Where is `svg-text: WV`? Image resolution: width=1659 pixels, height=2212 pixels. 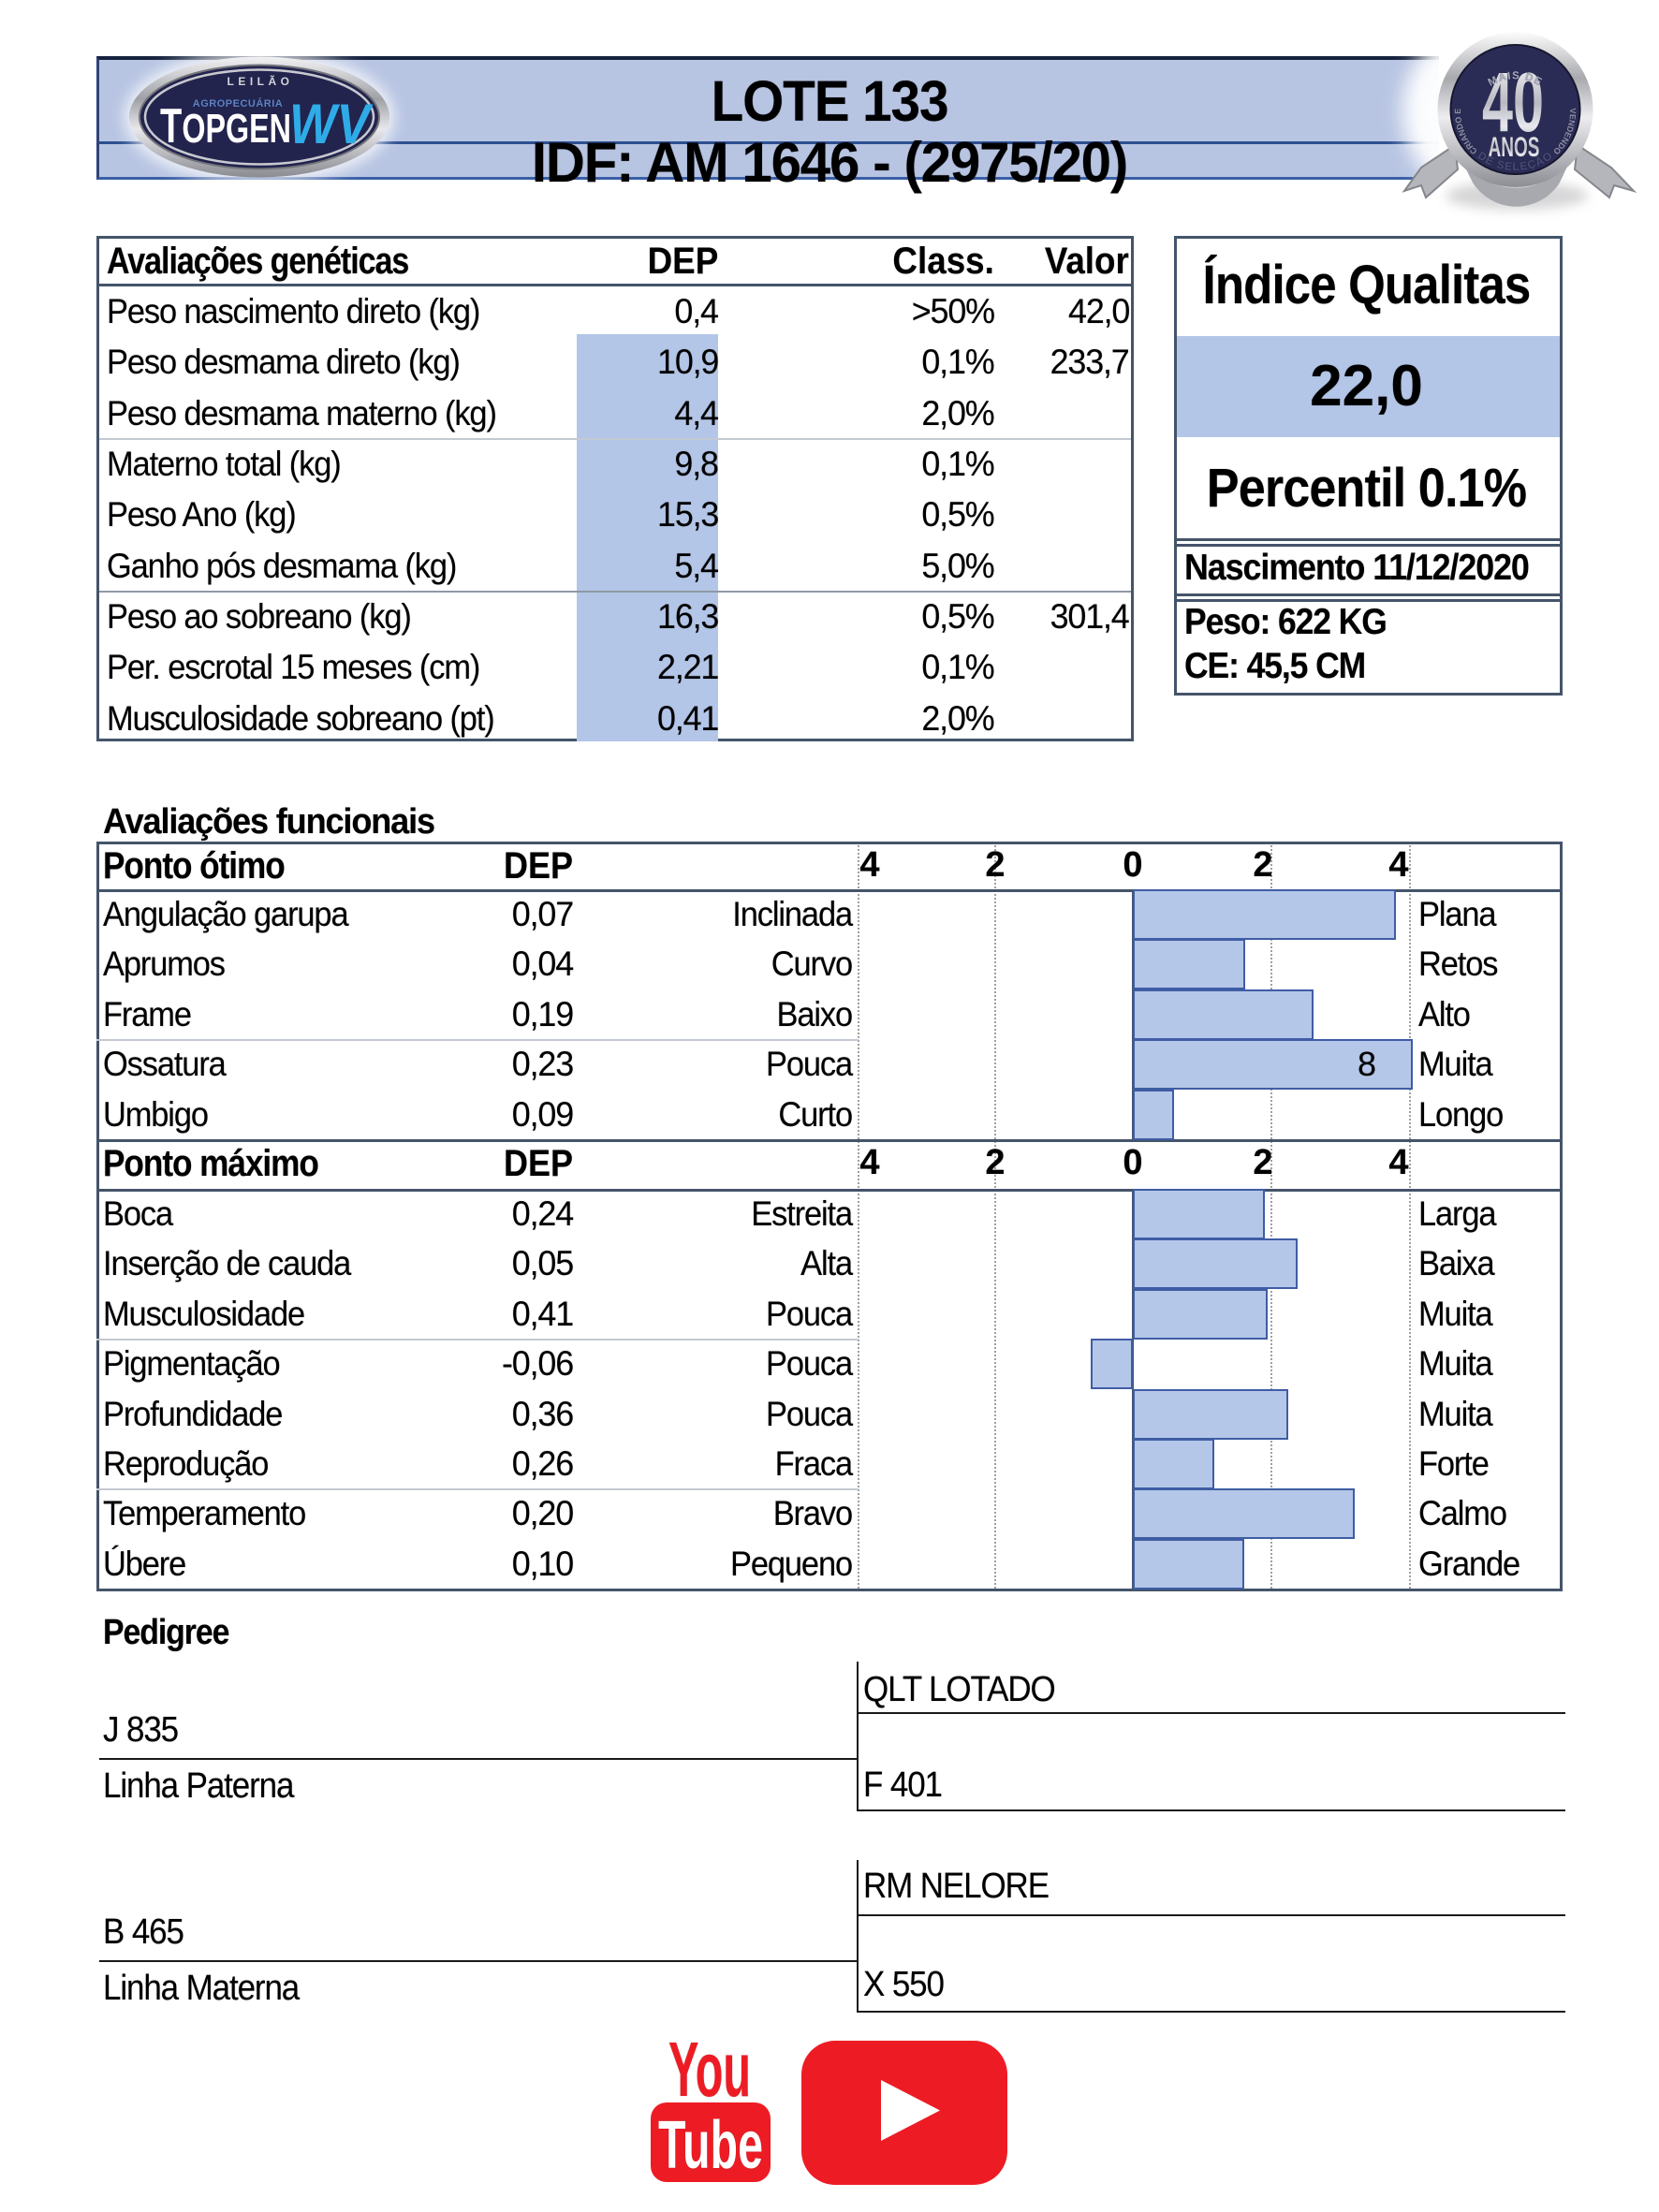 svg-text: WV is located at coordinates (331, 124).